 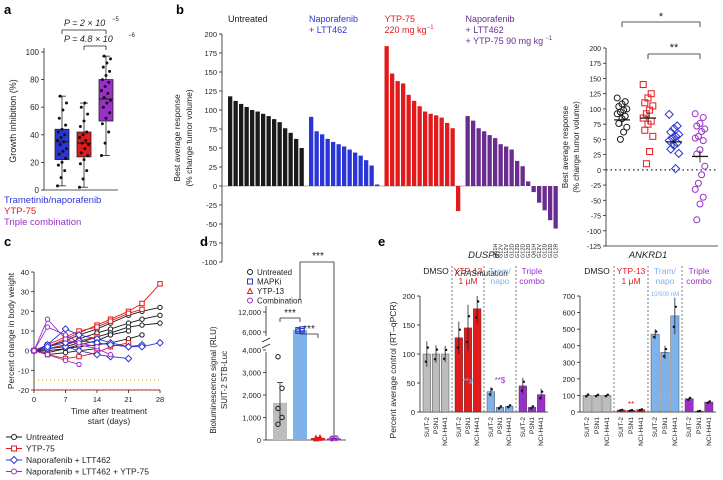 I want to click on y-tick-label: -50, so click(x=596, y=201).